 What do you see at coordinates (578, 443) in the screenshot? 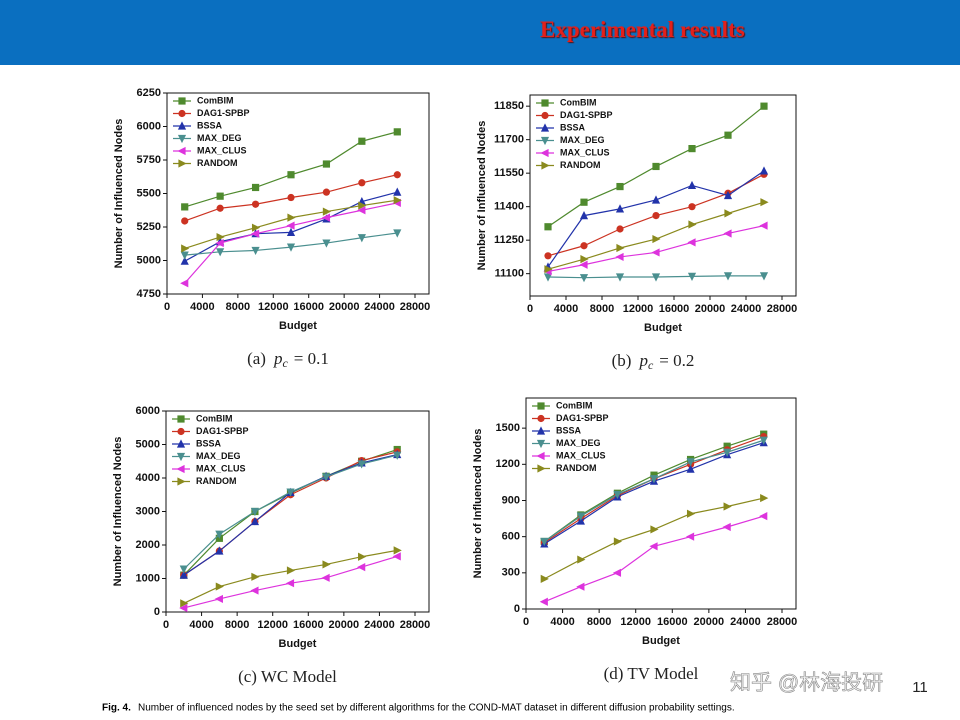
I see `legend-label: MAX_DEG` at bounding box center [578, 443].